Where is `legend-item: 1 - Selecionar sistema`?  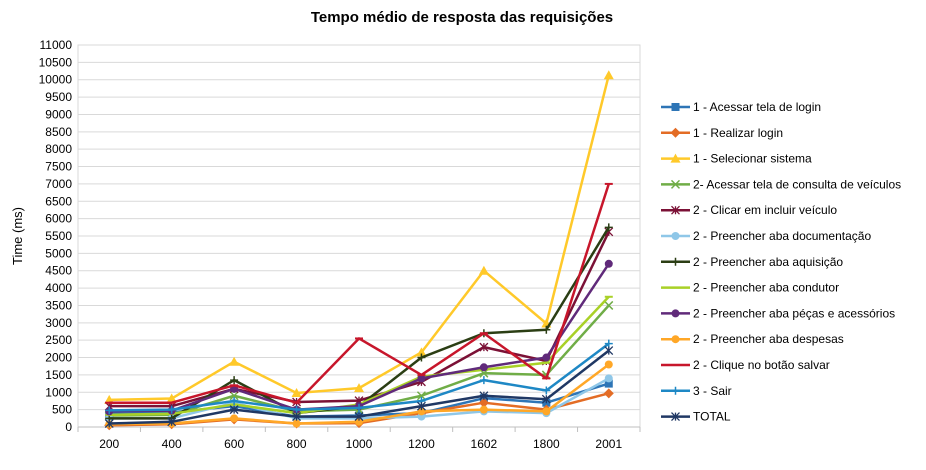 legend-item: 1 - Selecionar sistema is located at coordinates (736, 159).